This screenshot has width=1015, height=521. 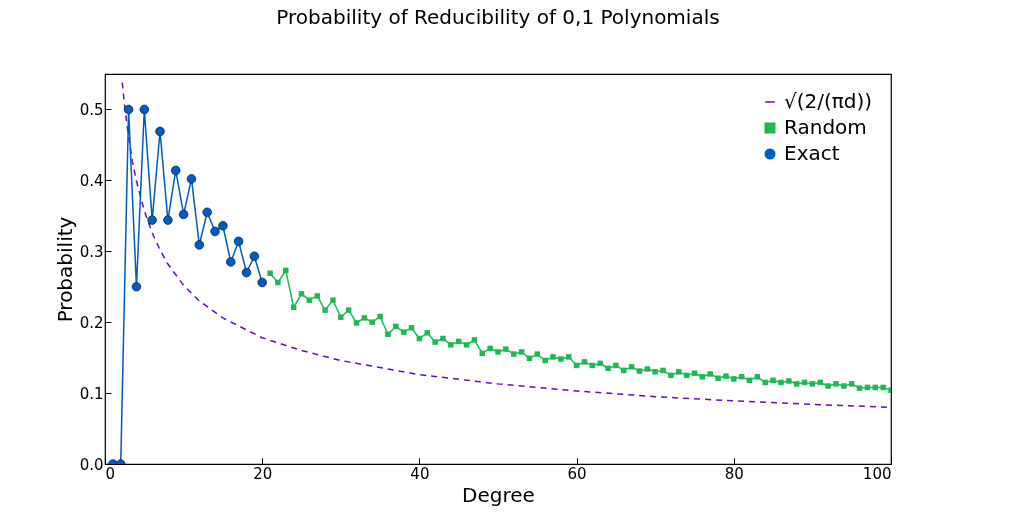 What do you see at coordinates (91, 322) in the screenshot?
I see `y-tick-label: 0.2` at bounding box center [91, 322].